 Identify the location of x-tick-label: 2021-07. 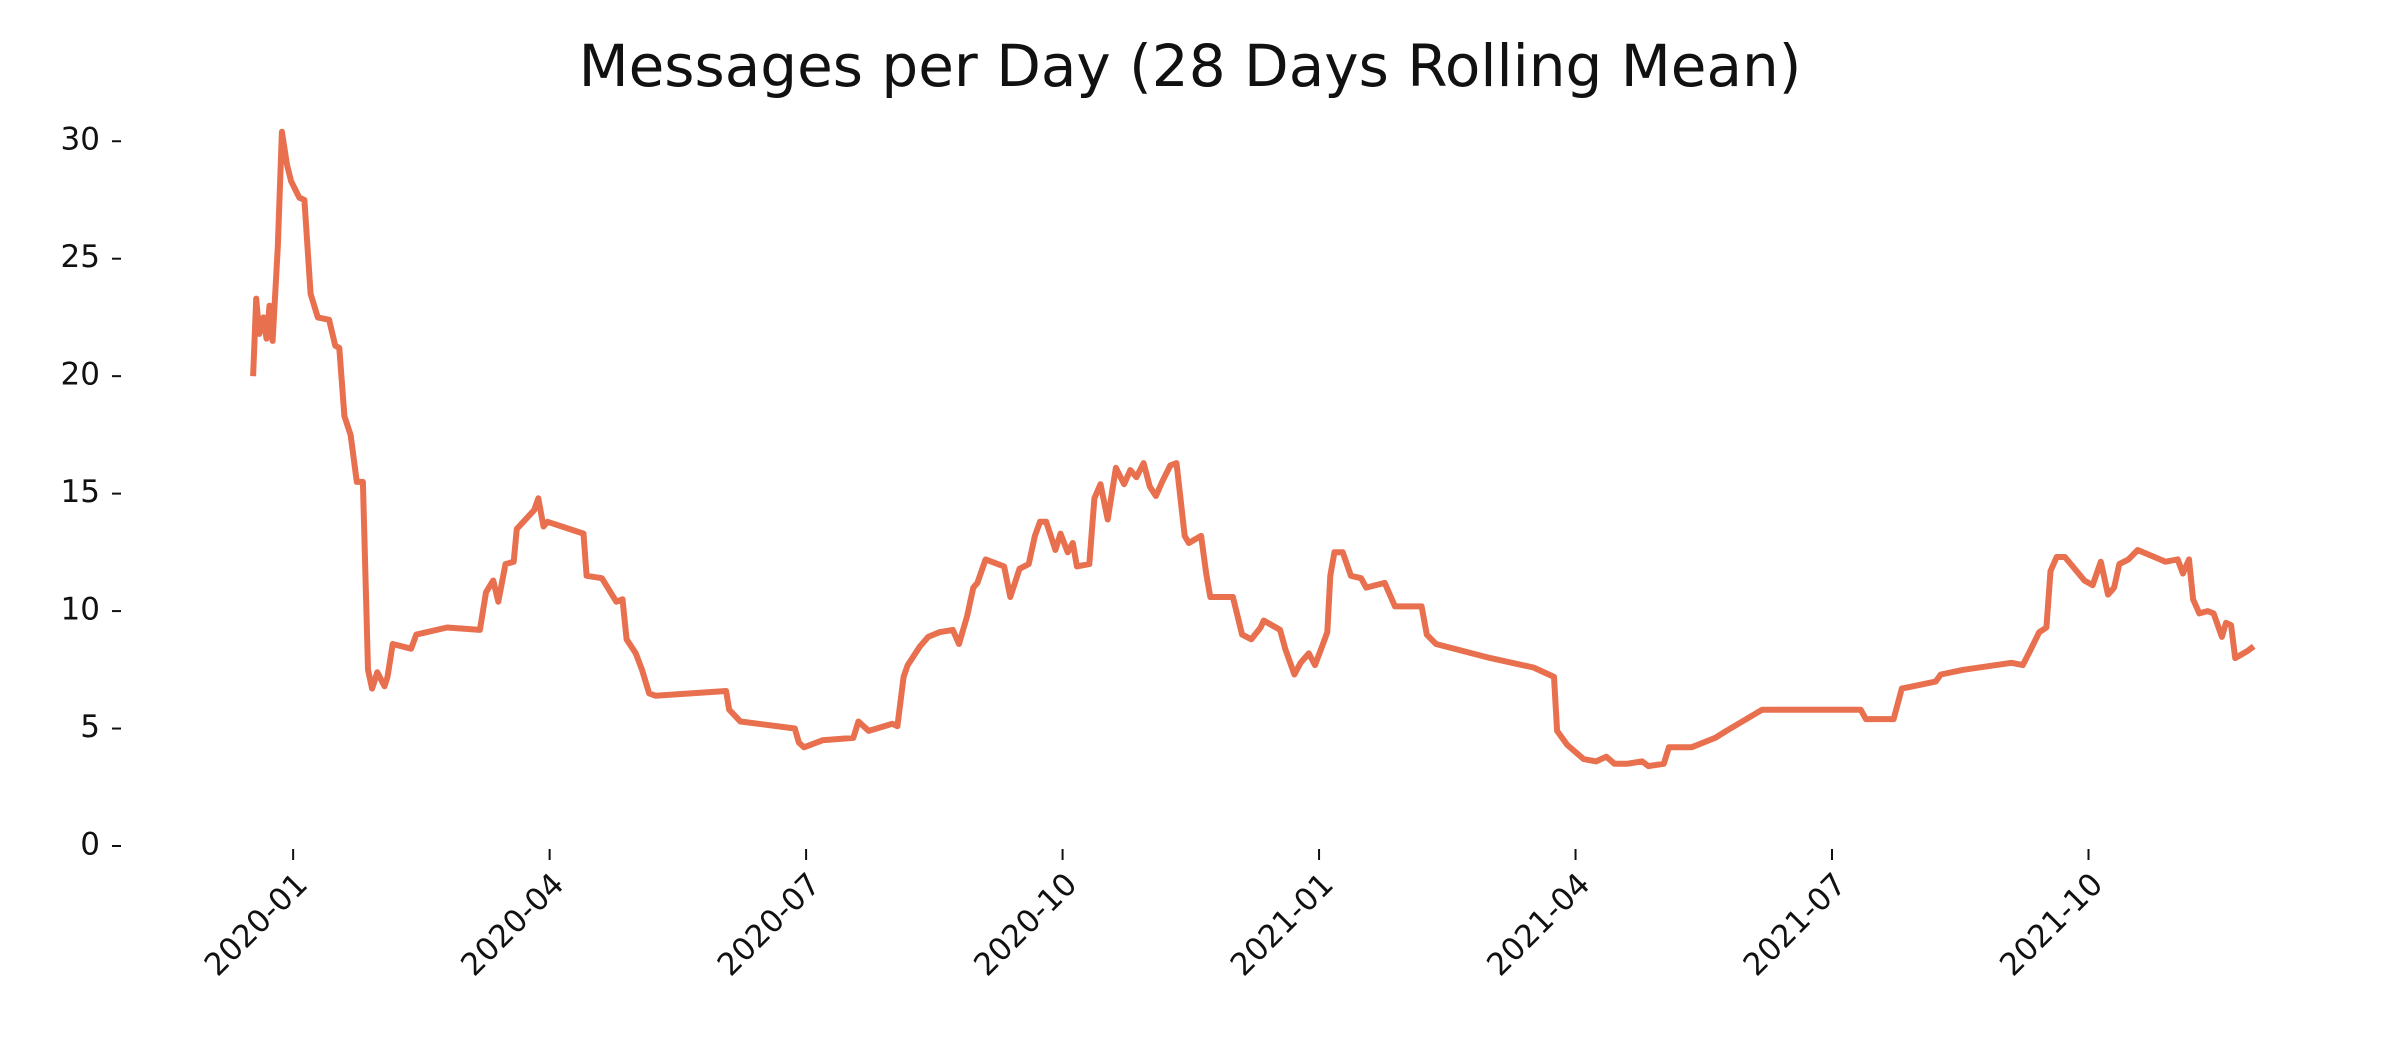
(1795, 924).